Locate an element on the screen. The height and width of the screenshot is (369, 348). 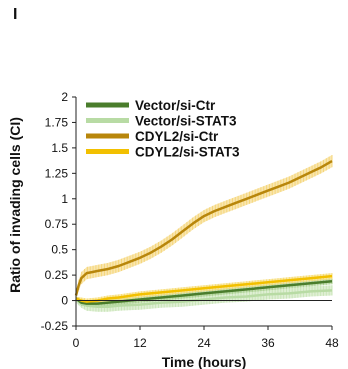
x-ticks: 0 12 24 36 48 is located at coordinates (206, 338).